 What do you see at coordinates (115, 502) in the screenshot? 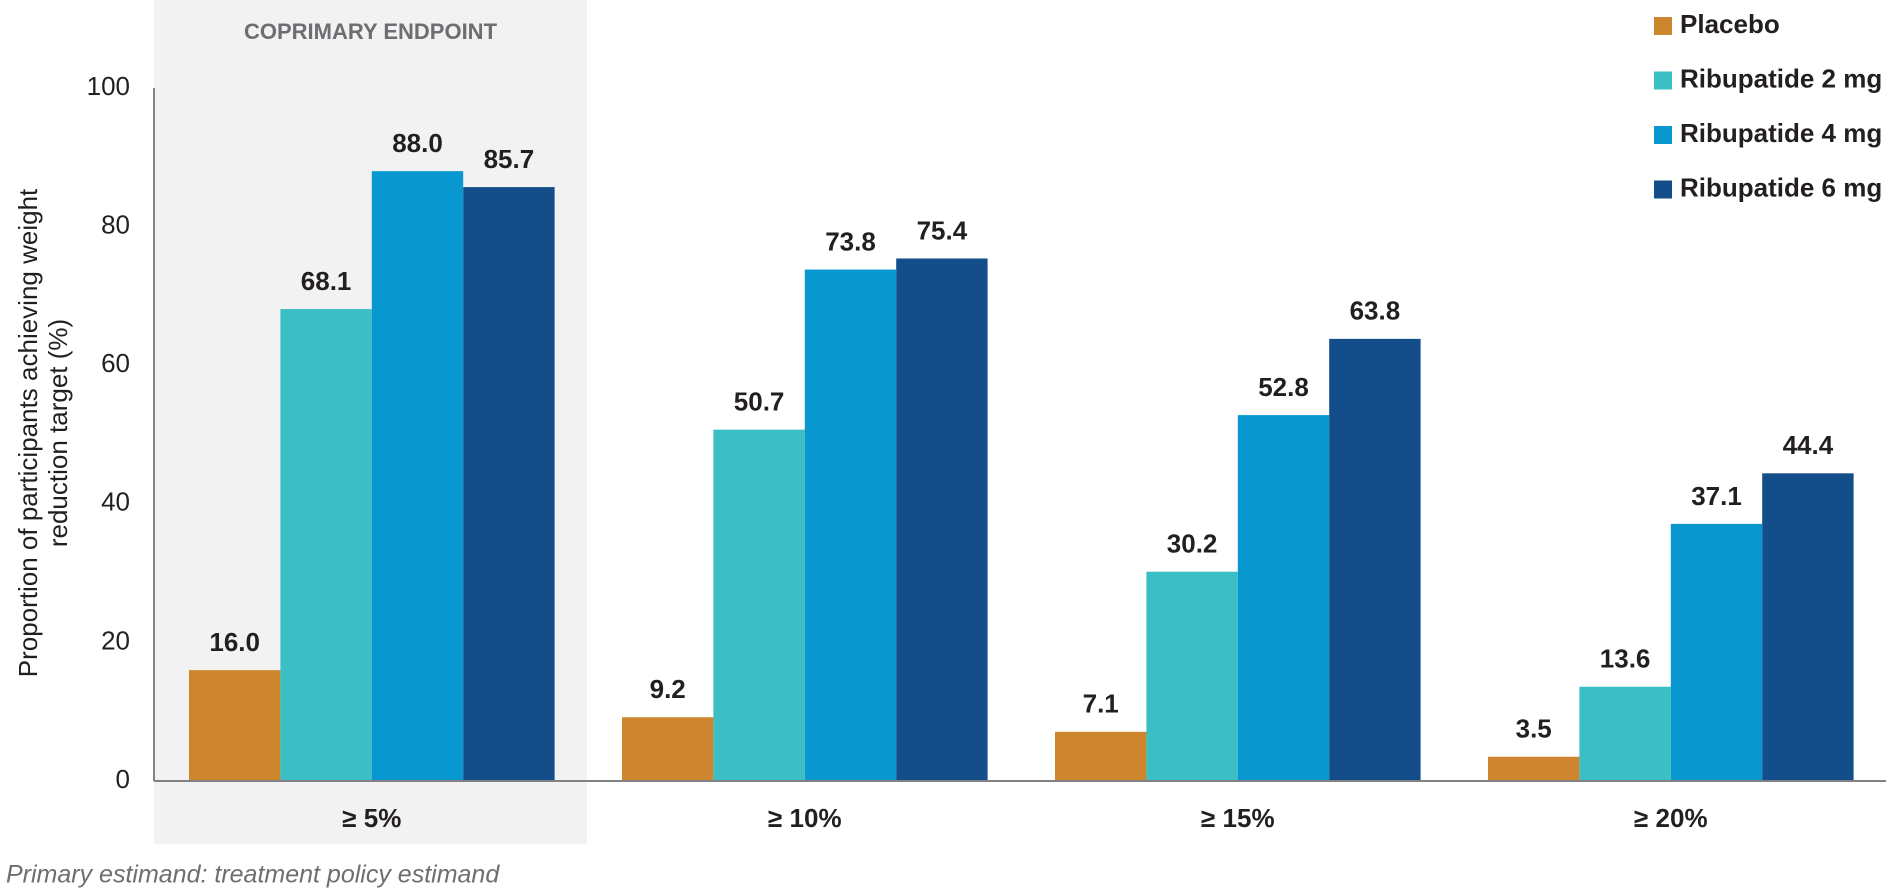
I see `y-tick-label: 40` at bounding box center [115, 502].